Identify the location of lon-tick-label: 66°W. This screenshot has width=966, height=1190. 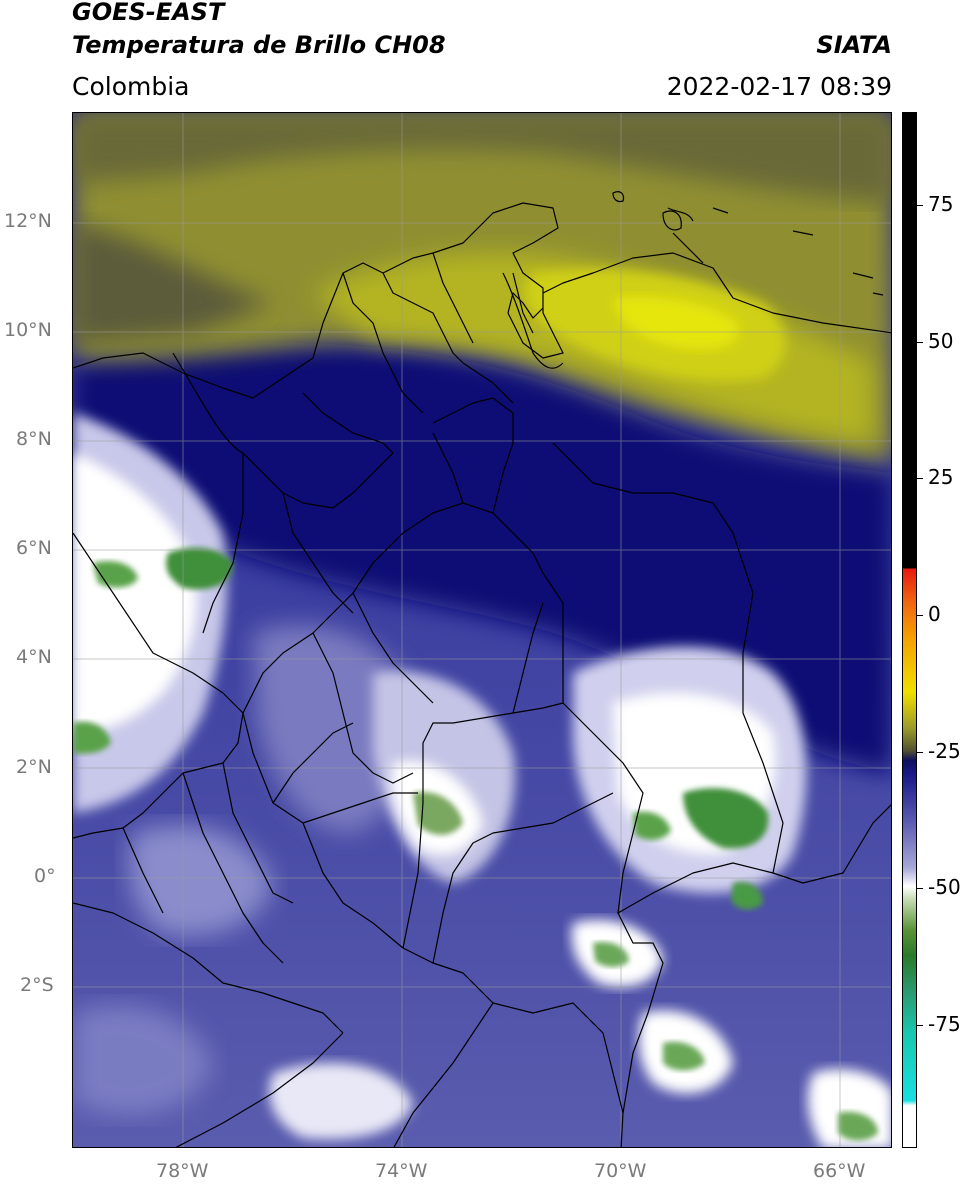
(839, 1171).